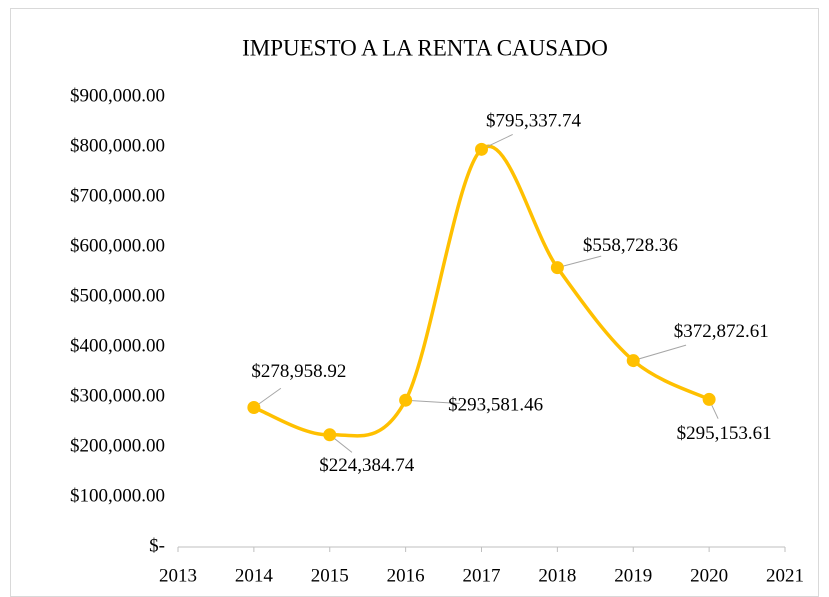 The width and height of the screenshot is (829, 597). I want to click on data-label: $278,958.92, so click(298, 371).